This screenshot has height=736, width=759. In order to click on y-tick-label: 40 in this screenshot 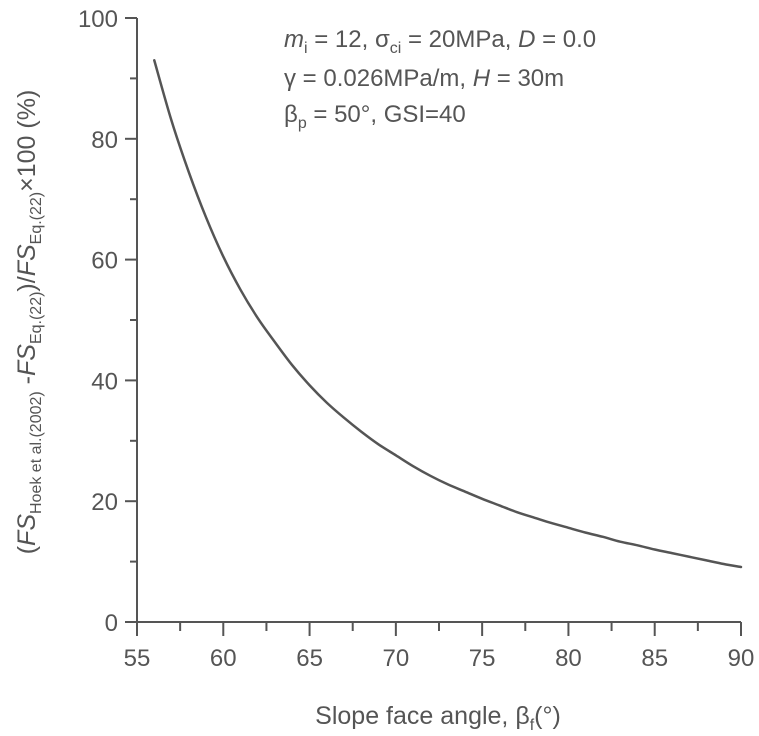, I will do `click(104, 381)`.